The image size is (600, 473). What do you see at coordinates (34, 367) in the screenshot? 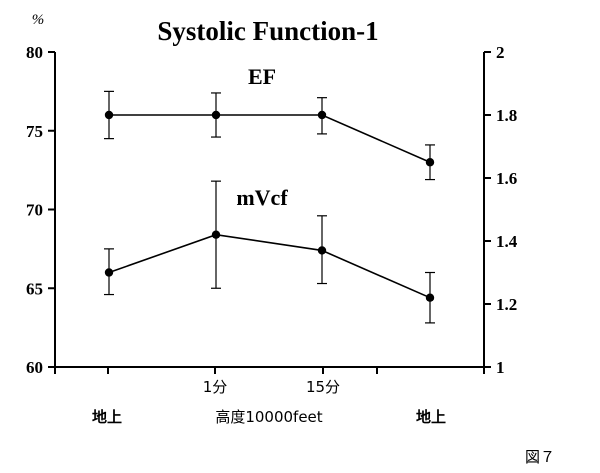
I see `left-tick-label: 60` at bounding box center [34, 367].